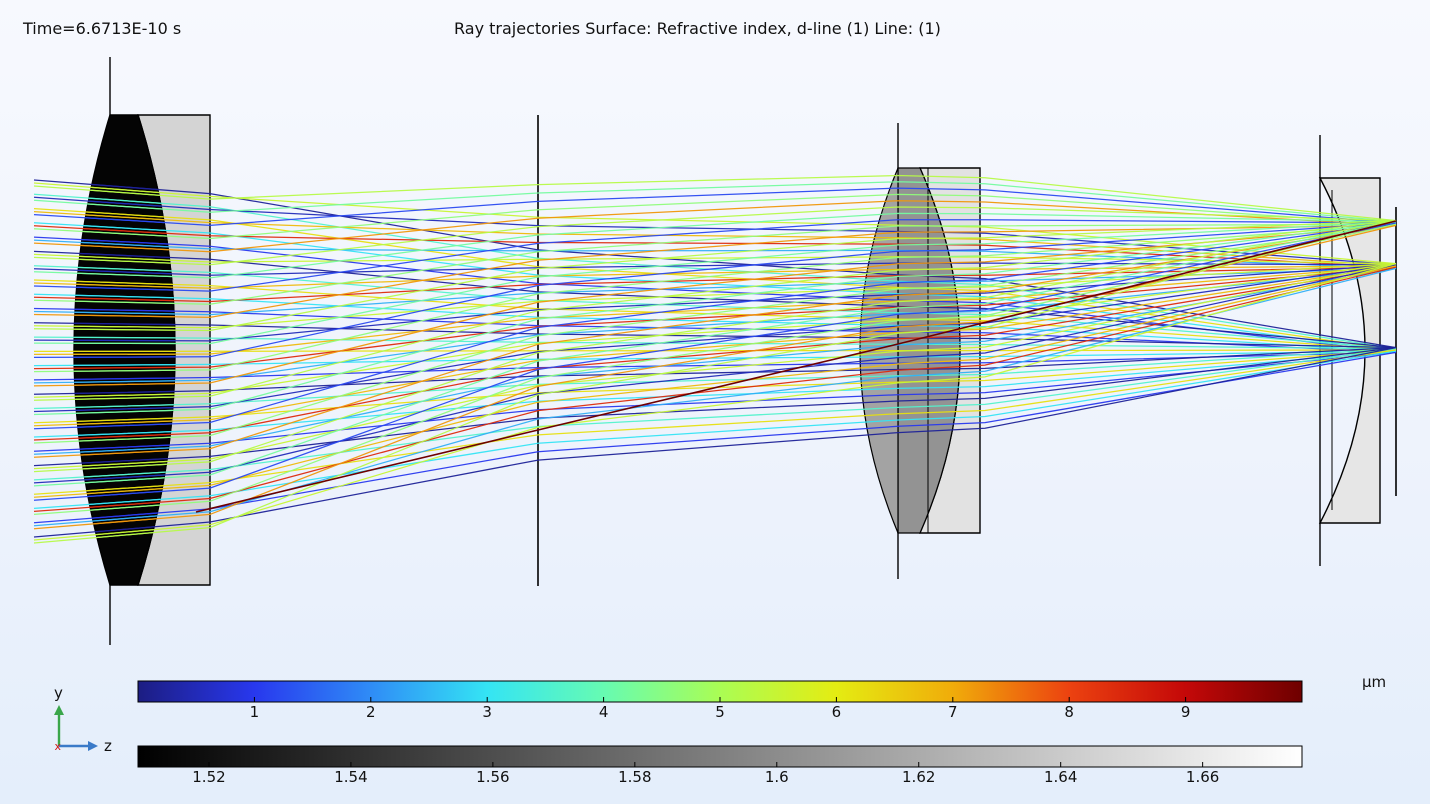  Describe the element at coordinates (837, 712) in the screenshot. I see `colorbar-tick-label: 6` at that location.